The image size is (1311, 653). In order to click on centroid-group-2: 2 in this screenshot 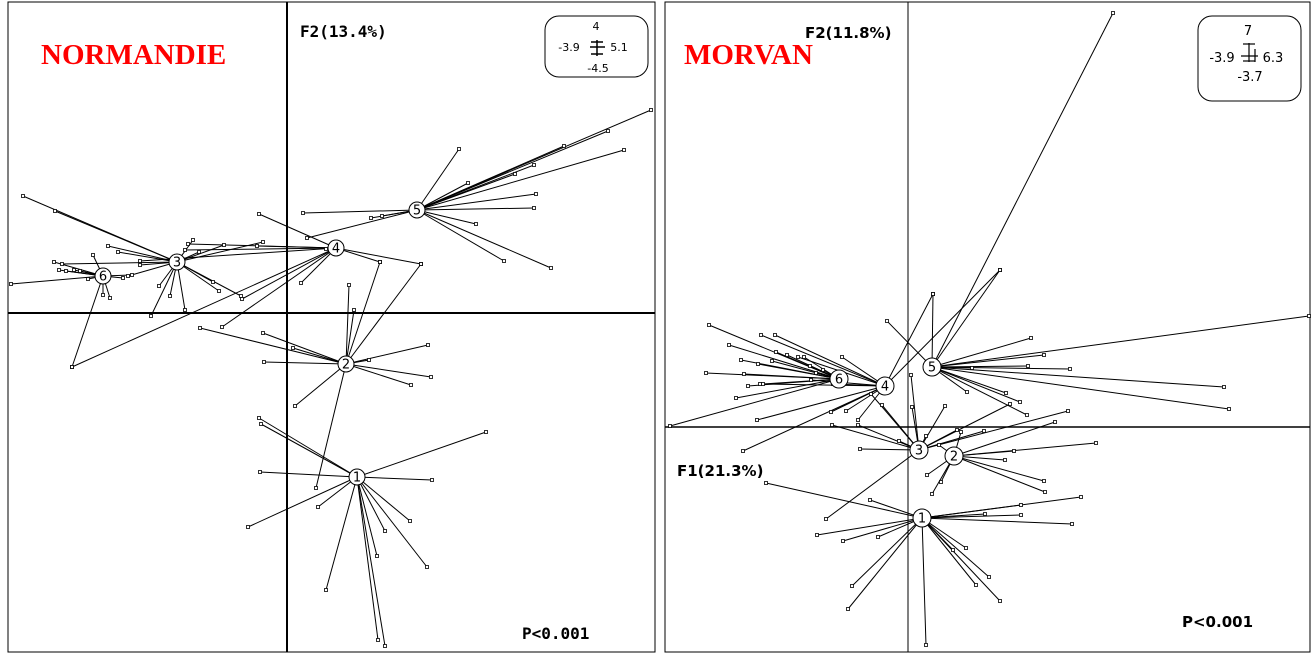, I will do `click(346, 364)`.